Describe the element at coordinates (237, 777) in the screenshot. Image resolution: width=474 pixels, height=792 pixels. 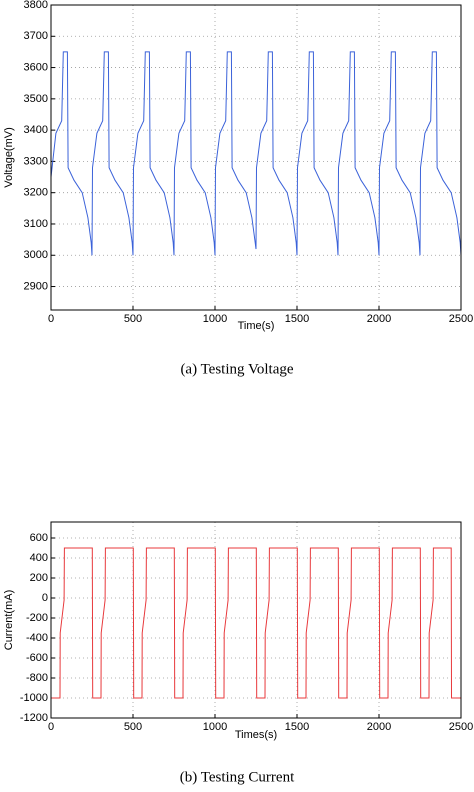
I see `caption: (b) Testing Current` at that location.